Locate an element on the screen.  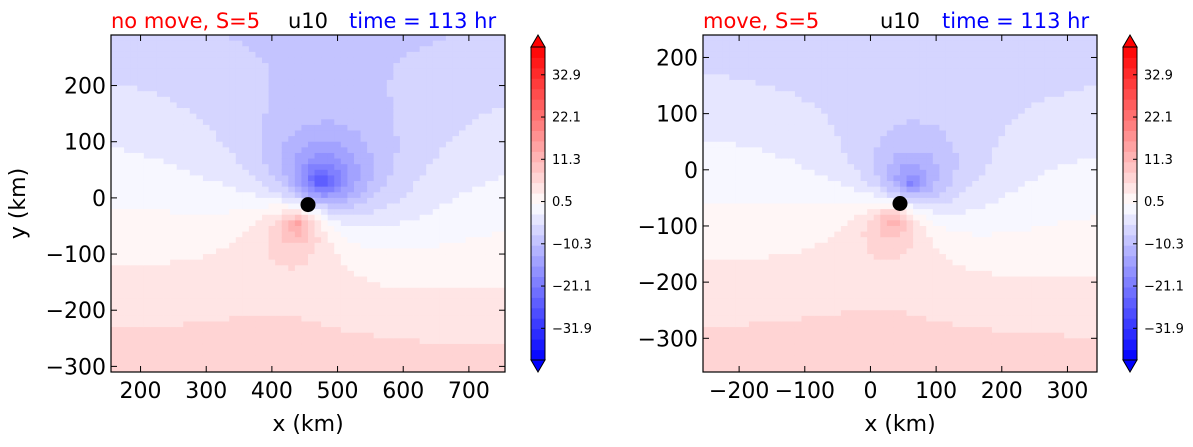
colorbar-tick-label: 0.5 is located at coordinates (562, 202).